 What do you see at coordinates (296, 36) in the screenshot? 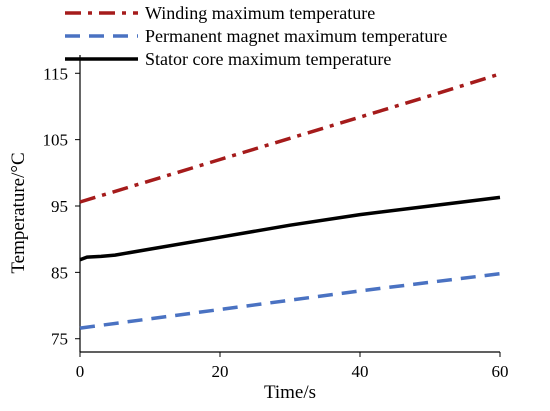
I see `legend-label-2: Permanent magnet maximum temperature` at bounding box center [296, 36].